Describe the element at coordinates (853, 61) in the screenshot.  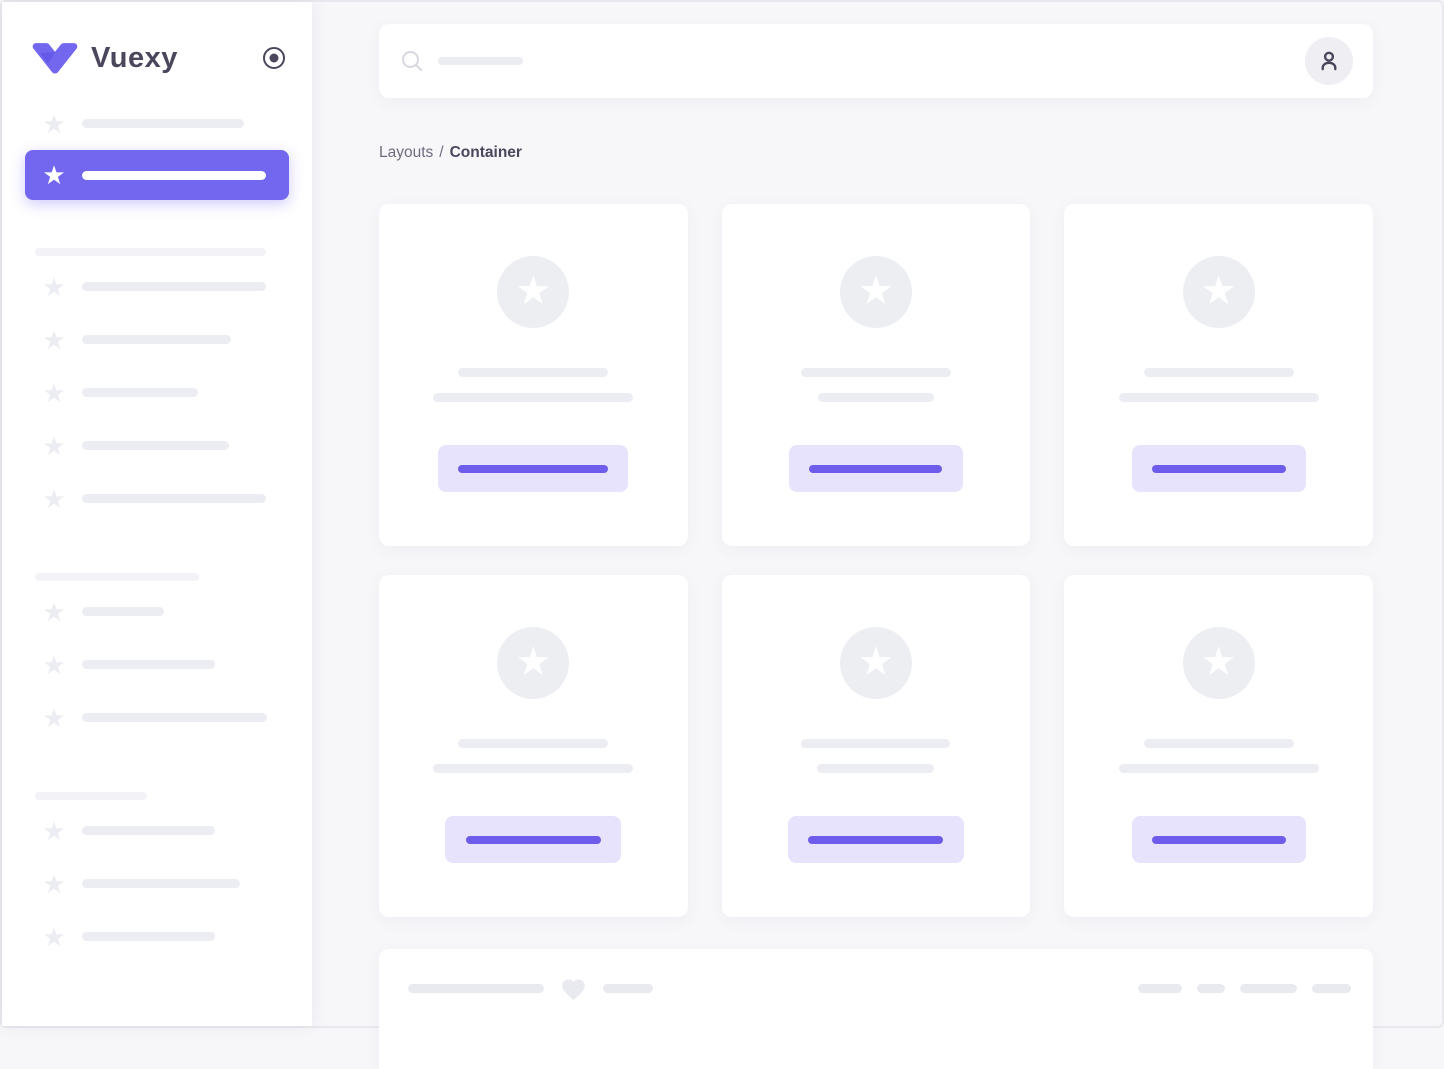
I see `search-input` at that location.